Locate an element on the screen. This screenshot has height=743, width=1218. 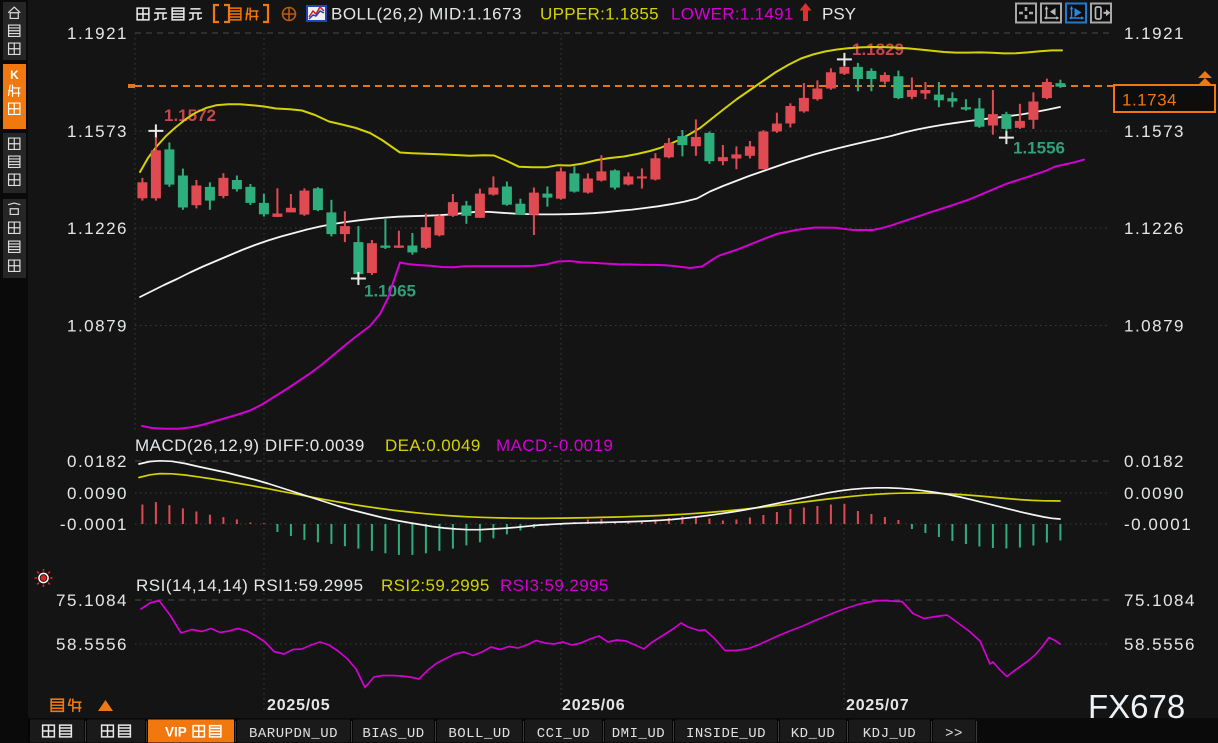
svg-text: 2025/06 is located at coordinates (593, 705).